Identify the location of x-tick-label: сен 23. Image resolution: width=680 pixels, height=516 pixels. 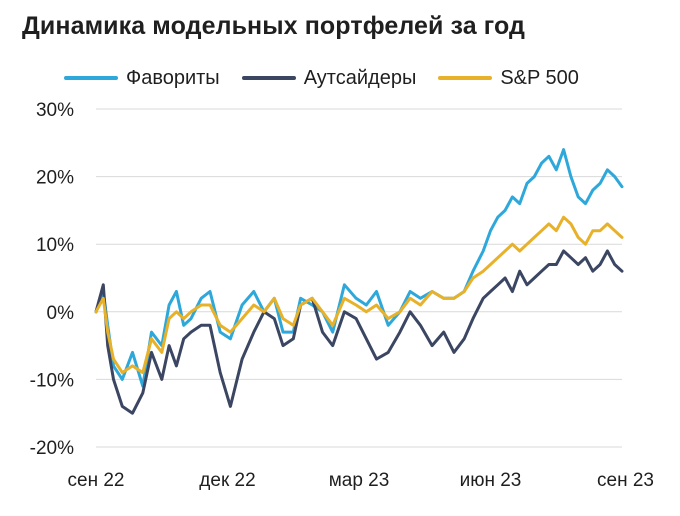
(625, 480).